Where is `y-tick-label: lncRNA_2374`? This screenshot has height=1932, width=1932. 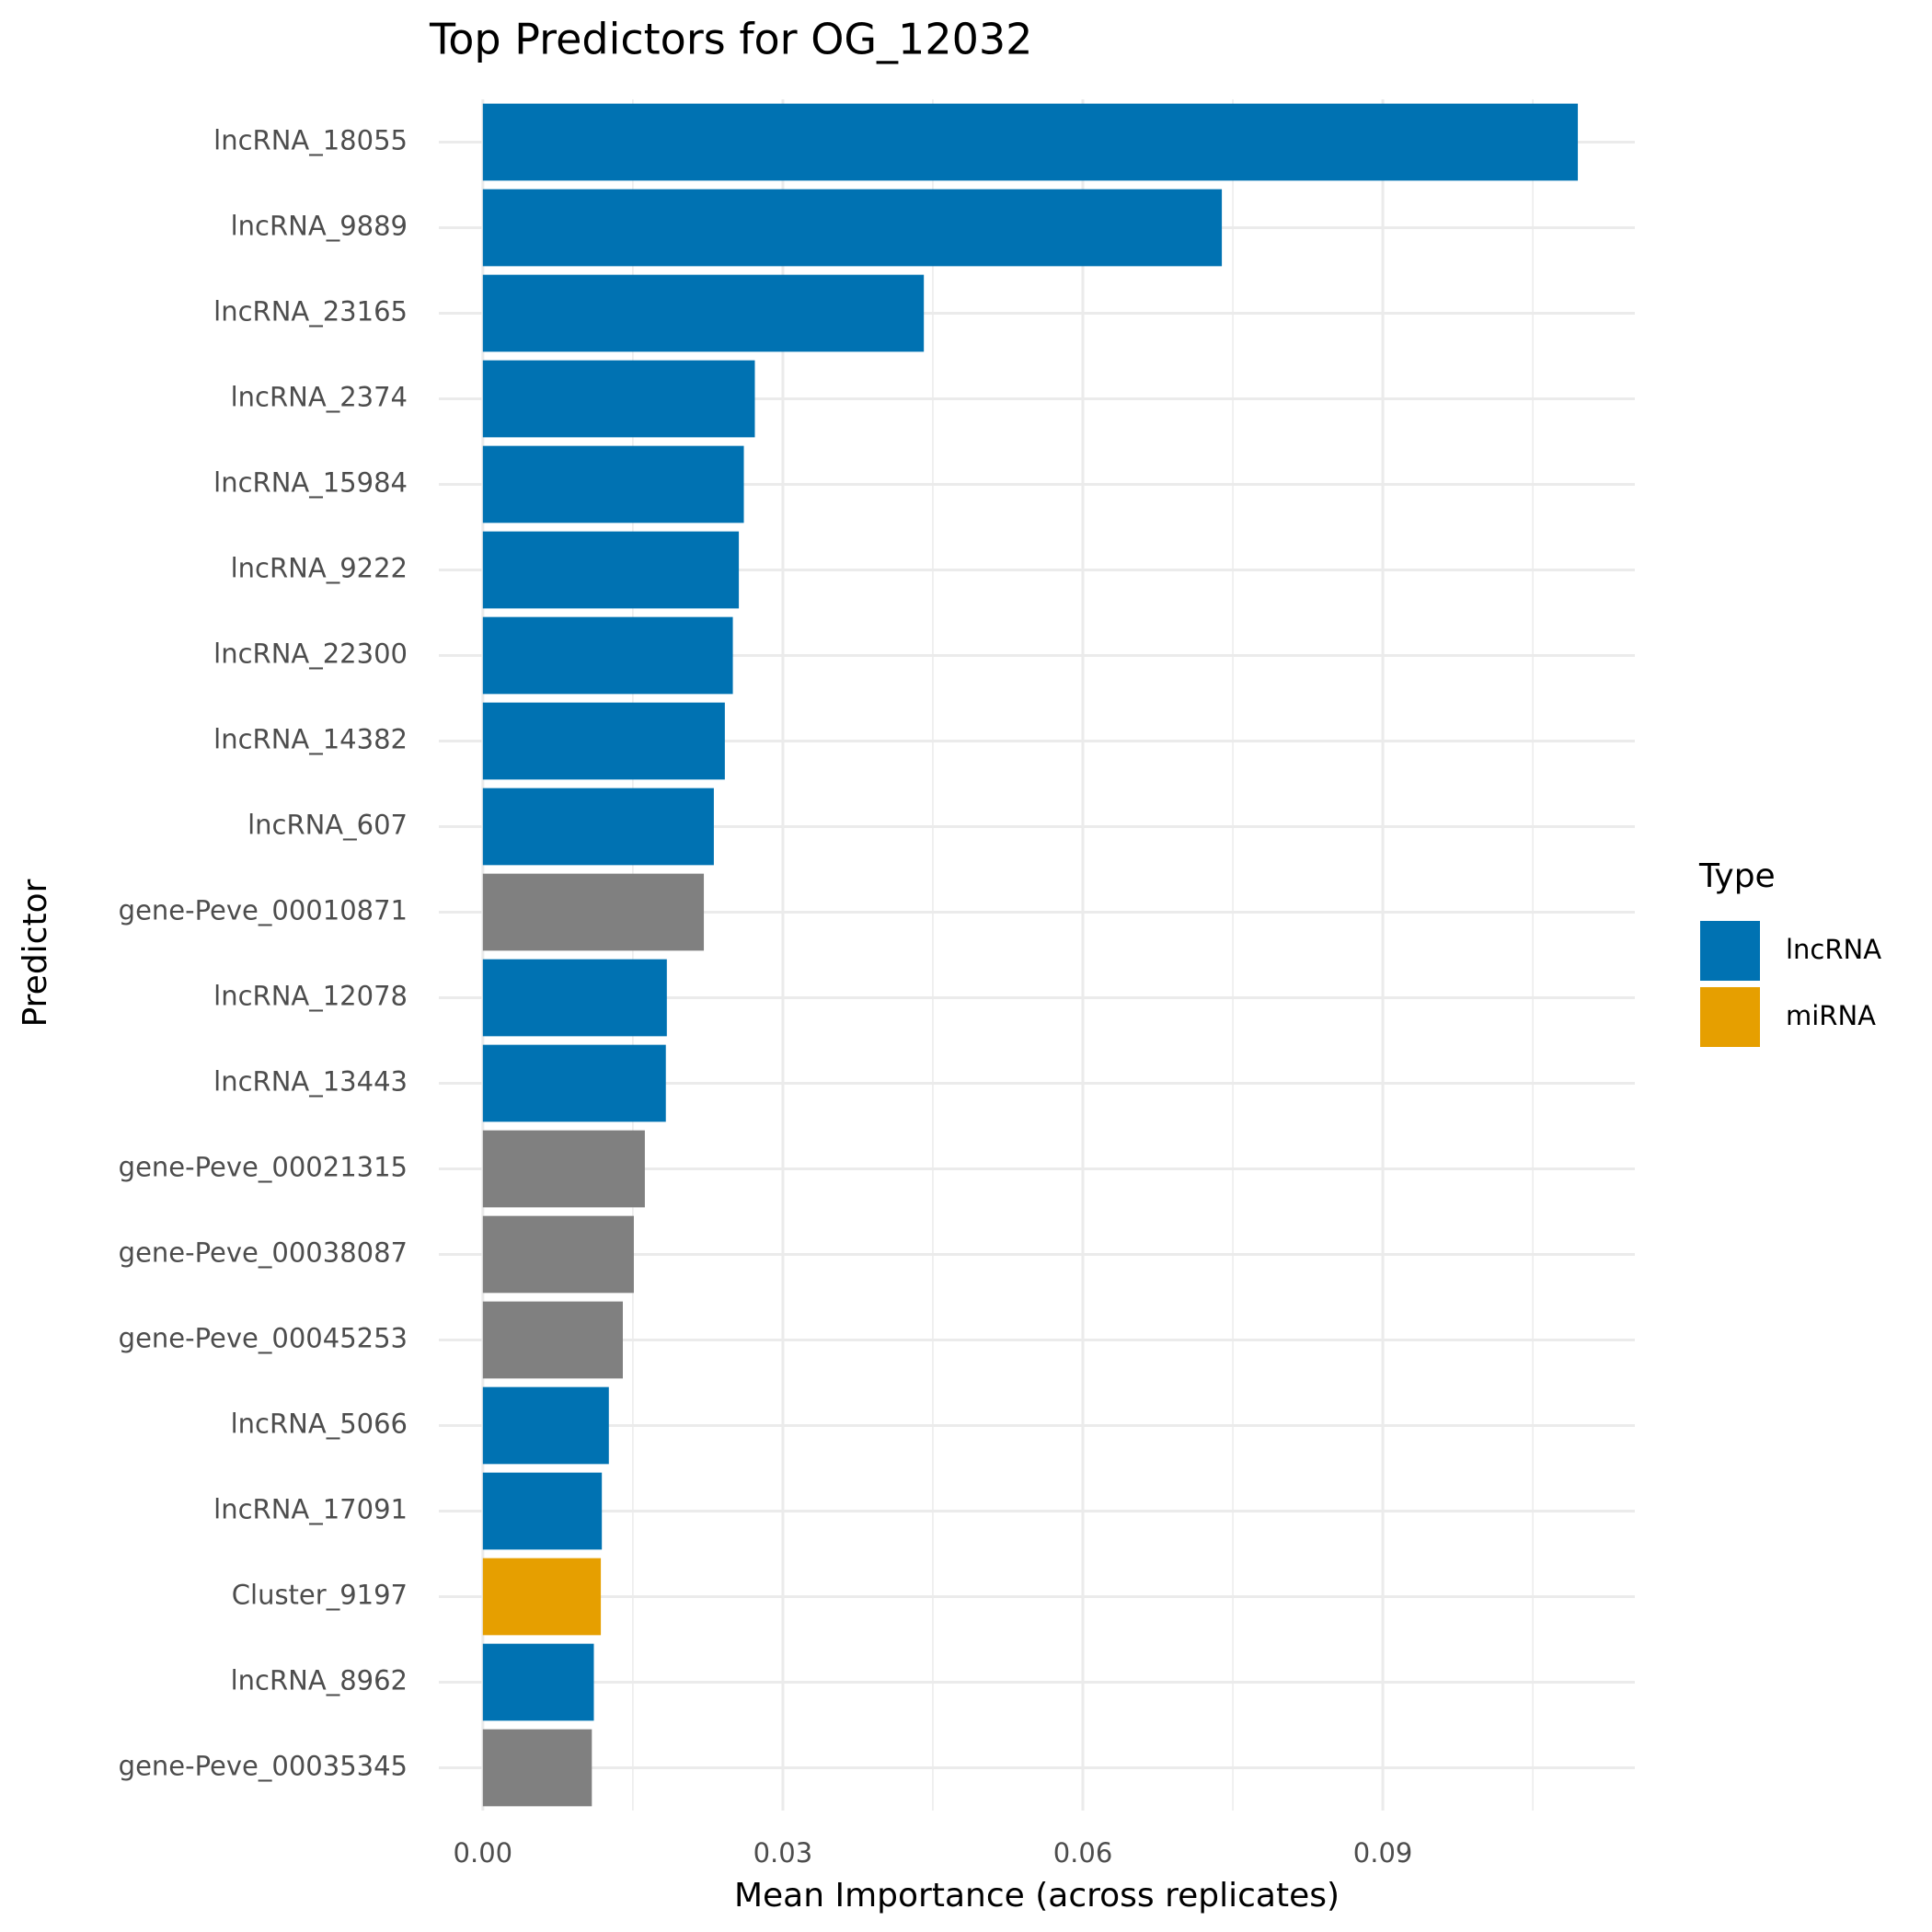
y-tick-label: lncRNA_2374 is located at coordinates (319, 397).